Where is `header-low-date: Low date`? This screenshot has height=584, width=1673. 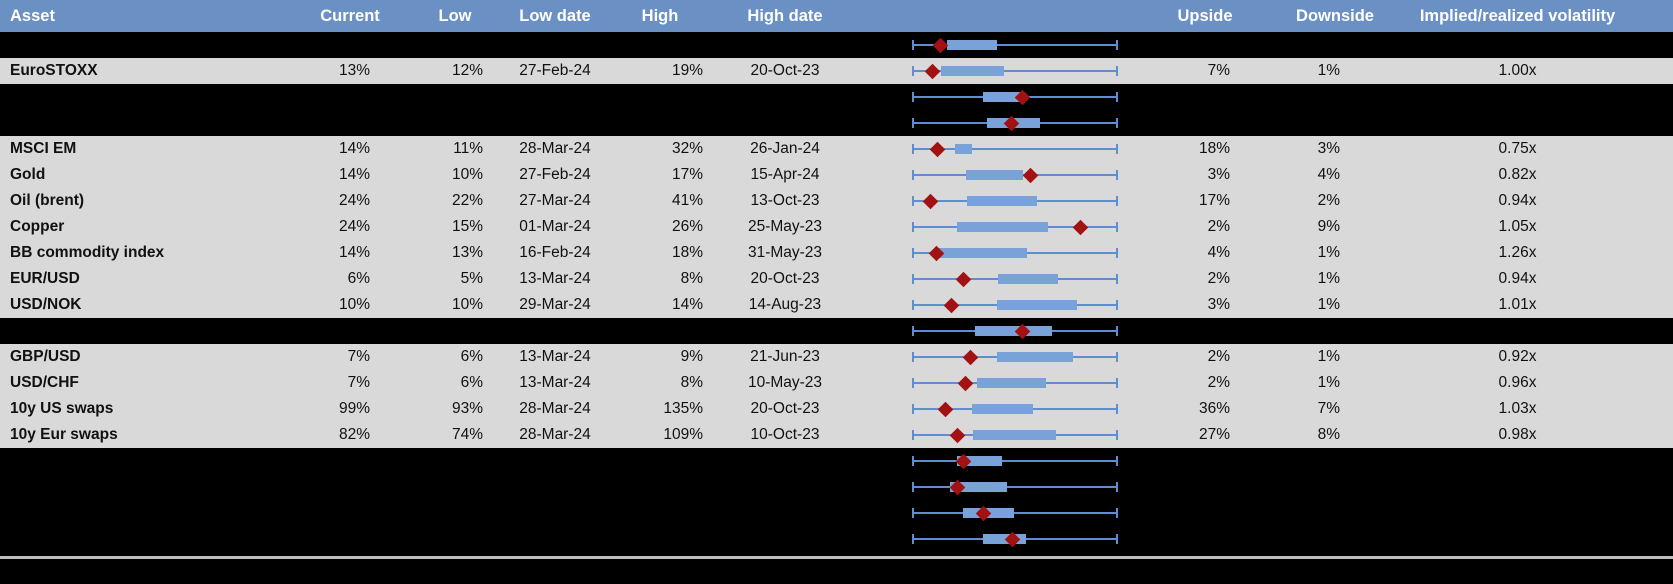
header-low-date: Low date is located at coordinates (555, 15).